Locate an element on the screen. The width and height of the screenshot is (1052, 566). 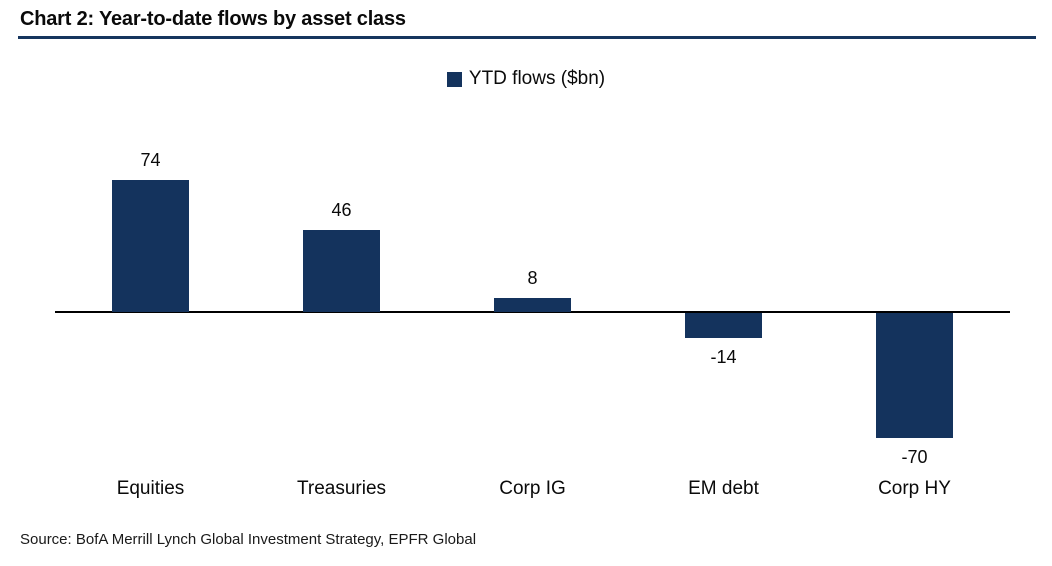
category-label: Treasuries is located at coordinates (341, 488).